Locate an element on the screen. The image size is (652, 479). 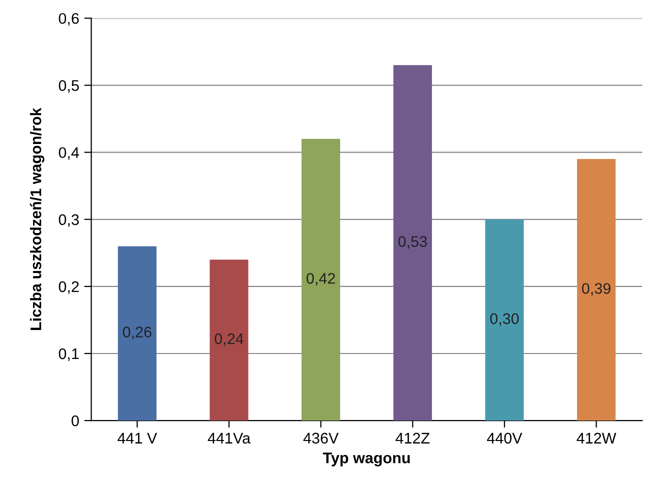
data-label: 0,39 is located at coordinates (596, 289).